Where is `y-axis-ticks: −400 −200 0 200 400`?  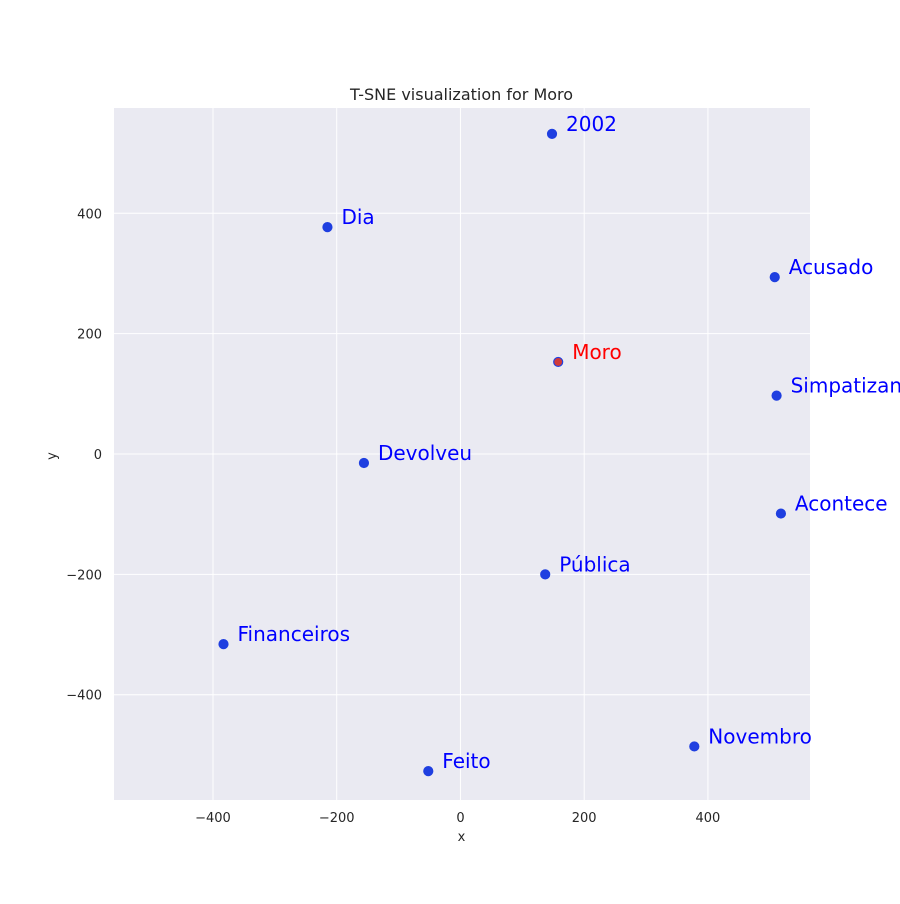
y-axis-ticks: −400 −200 0 200 400 is located at coordinates (84, 455).